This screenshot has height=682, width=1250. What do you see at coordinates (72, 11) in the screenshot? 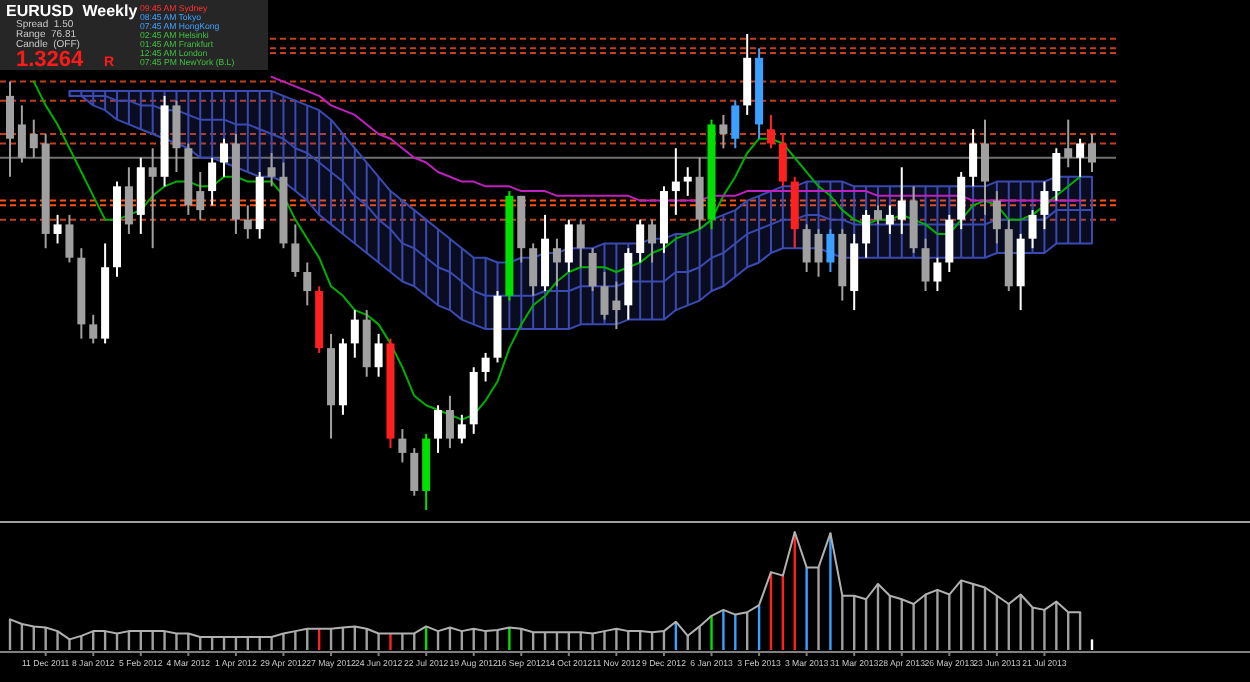
I see `chart-title: EURUSD Weekly` at bounding box center [72, 11].